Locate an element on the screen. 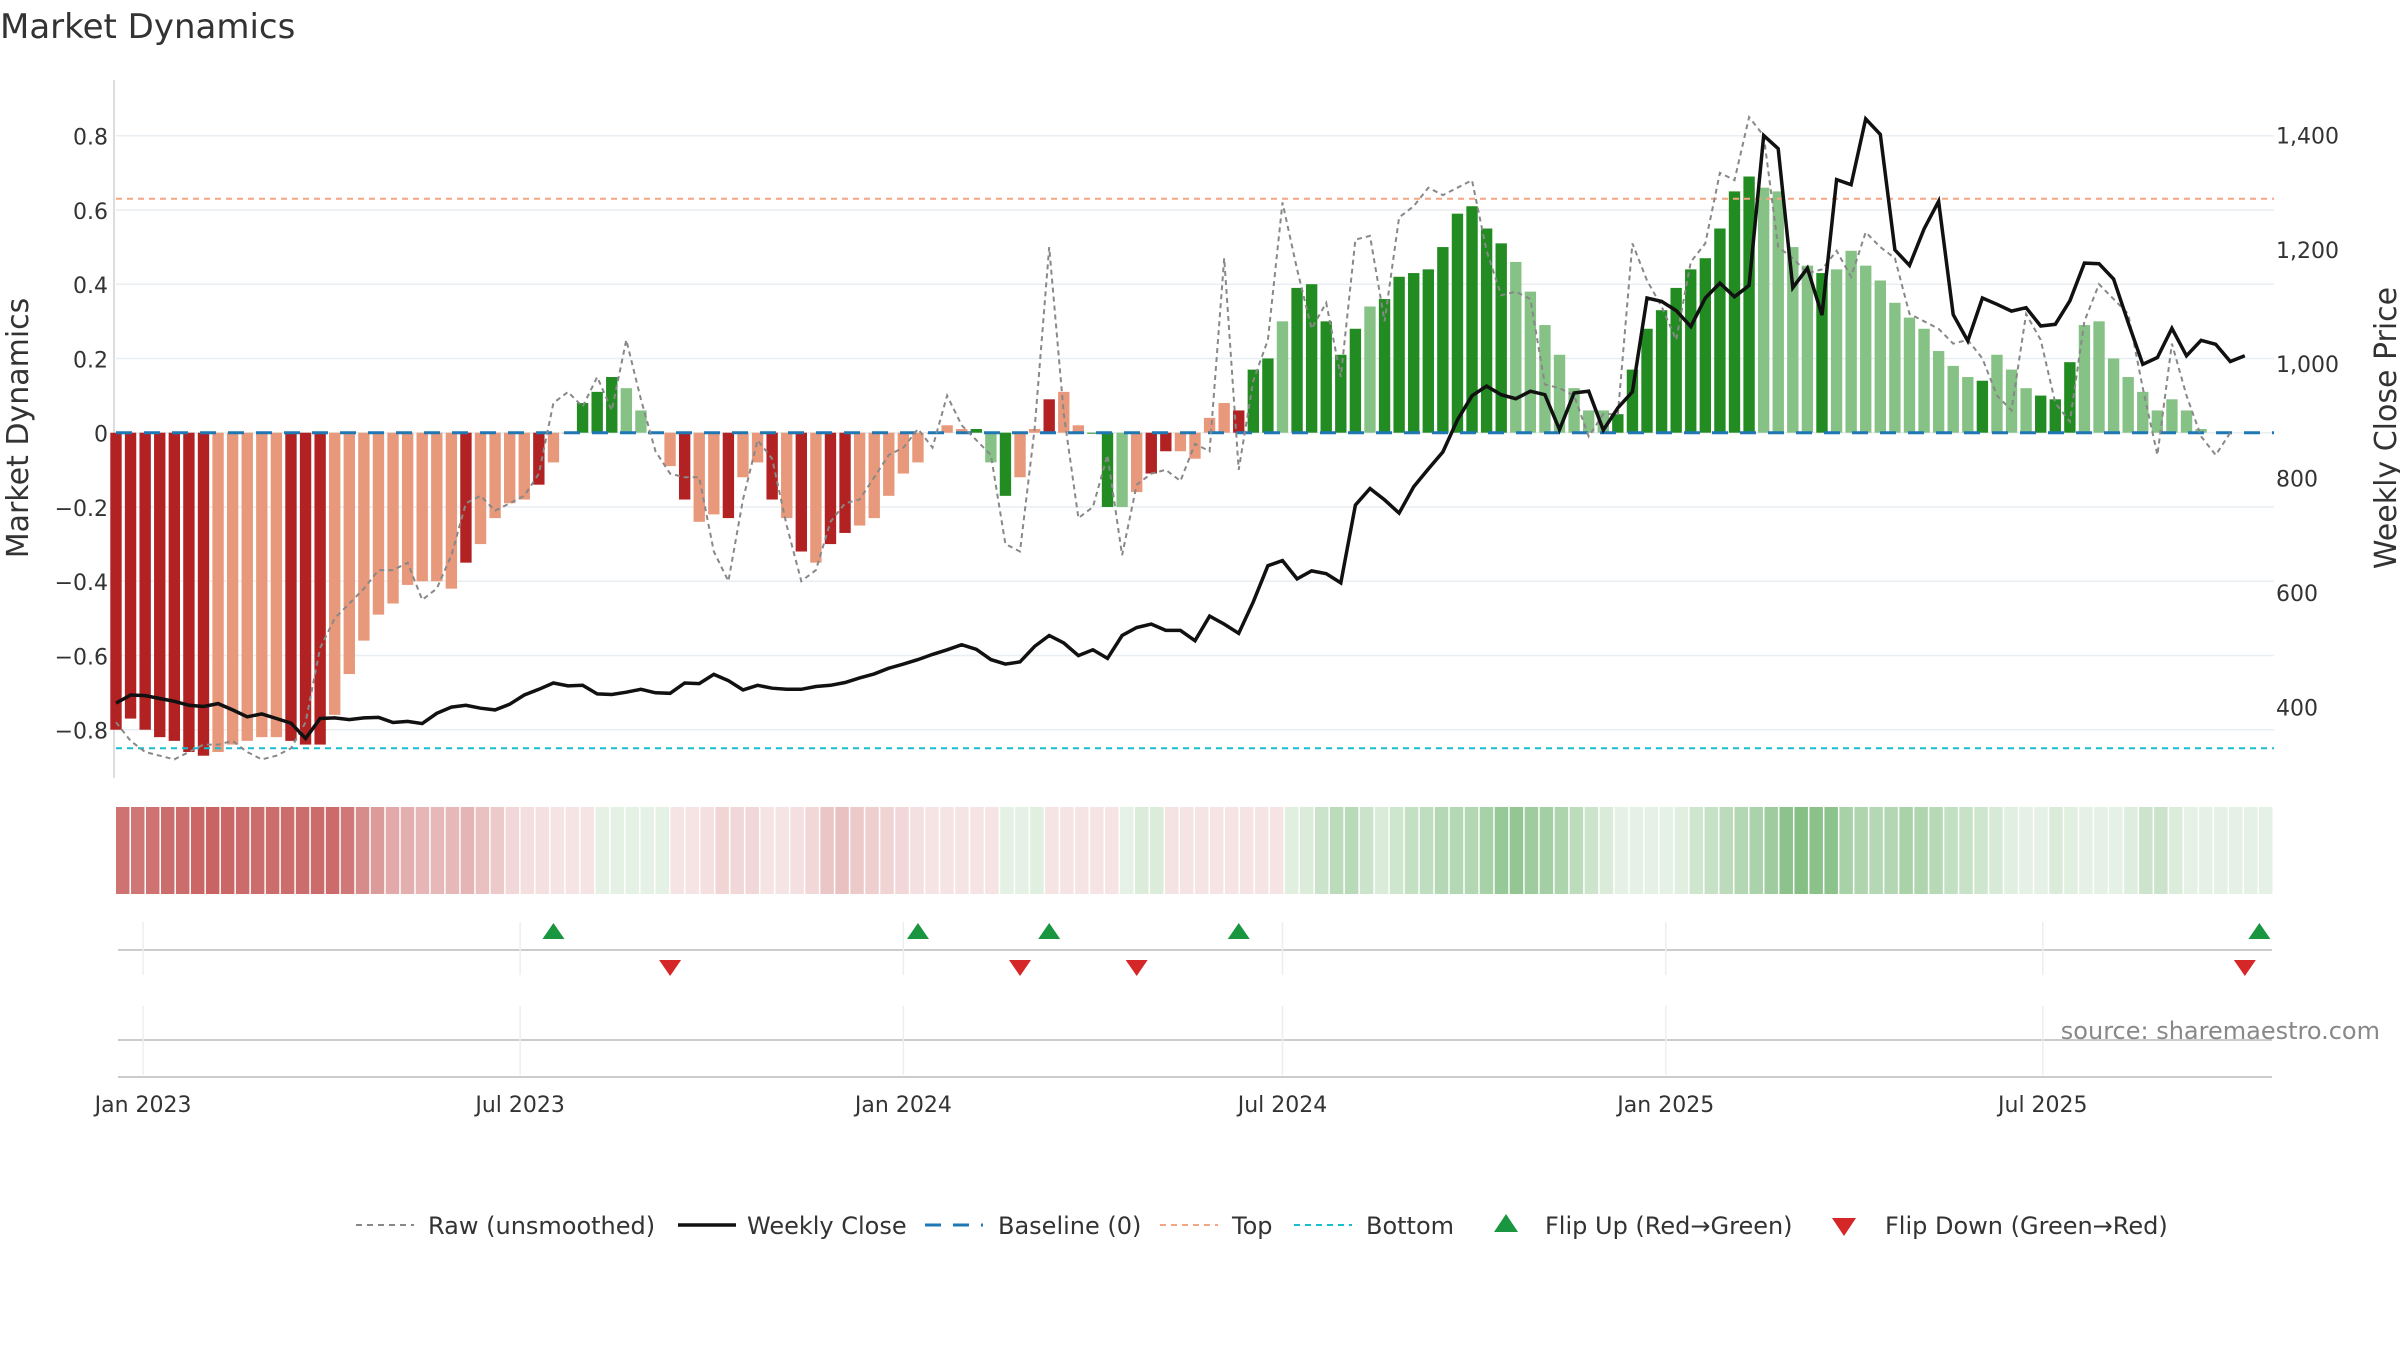 The image size is (2400, 1350). x-tick-label: Jan 2024 is located at coordinates (902, 1105).